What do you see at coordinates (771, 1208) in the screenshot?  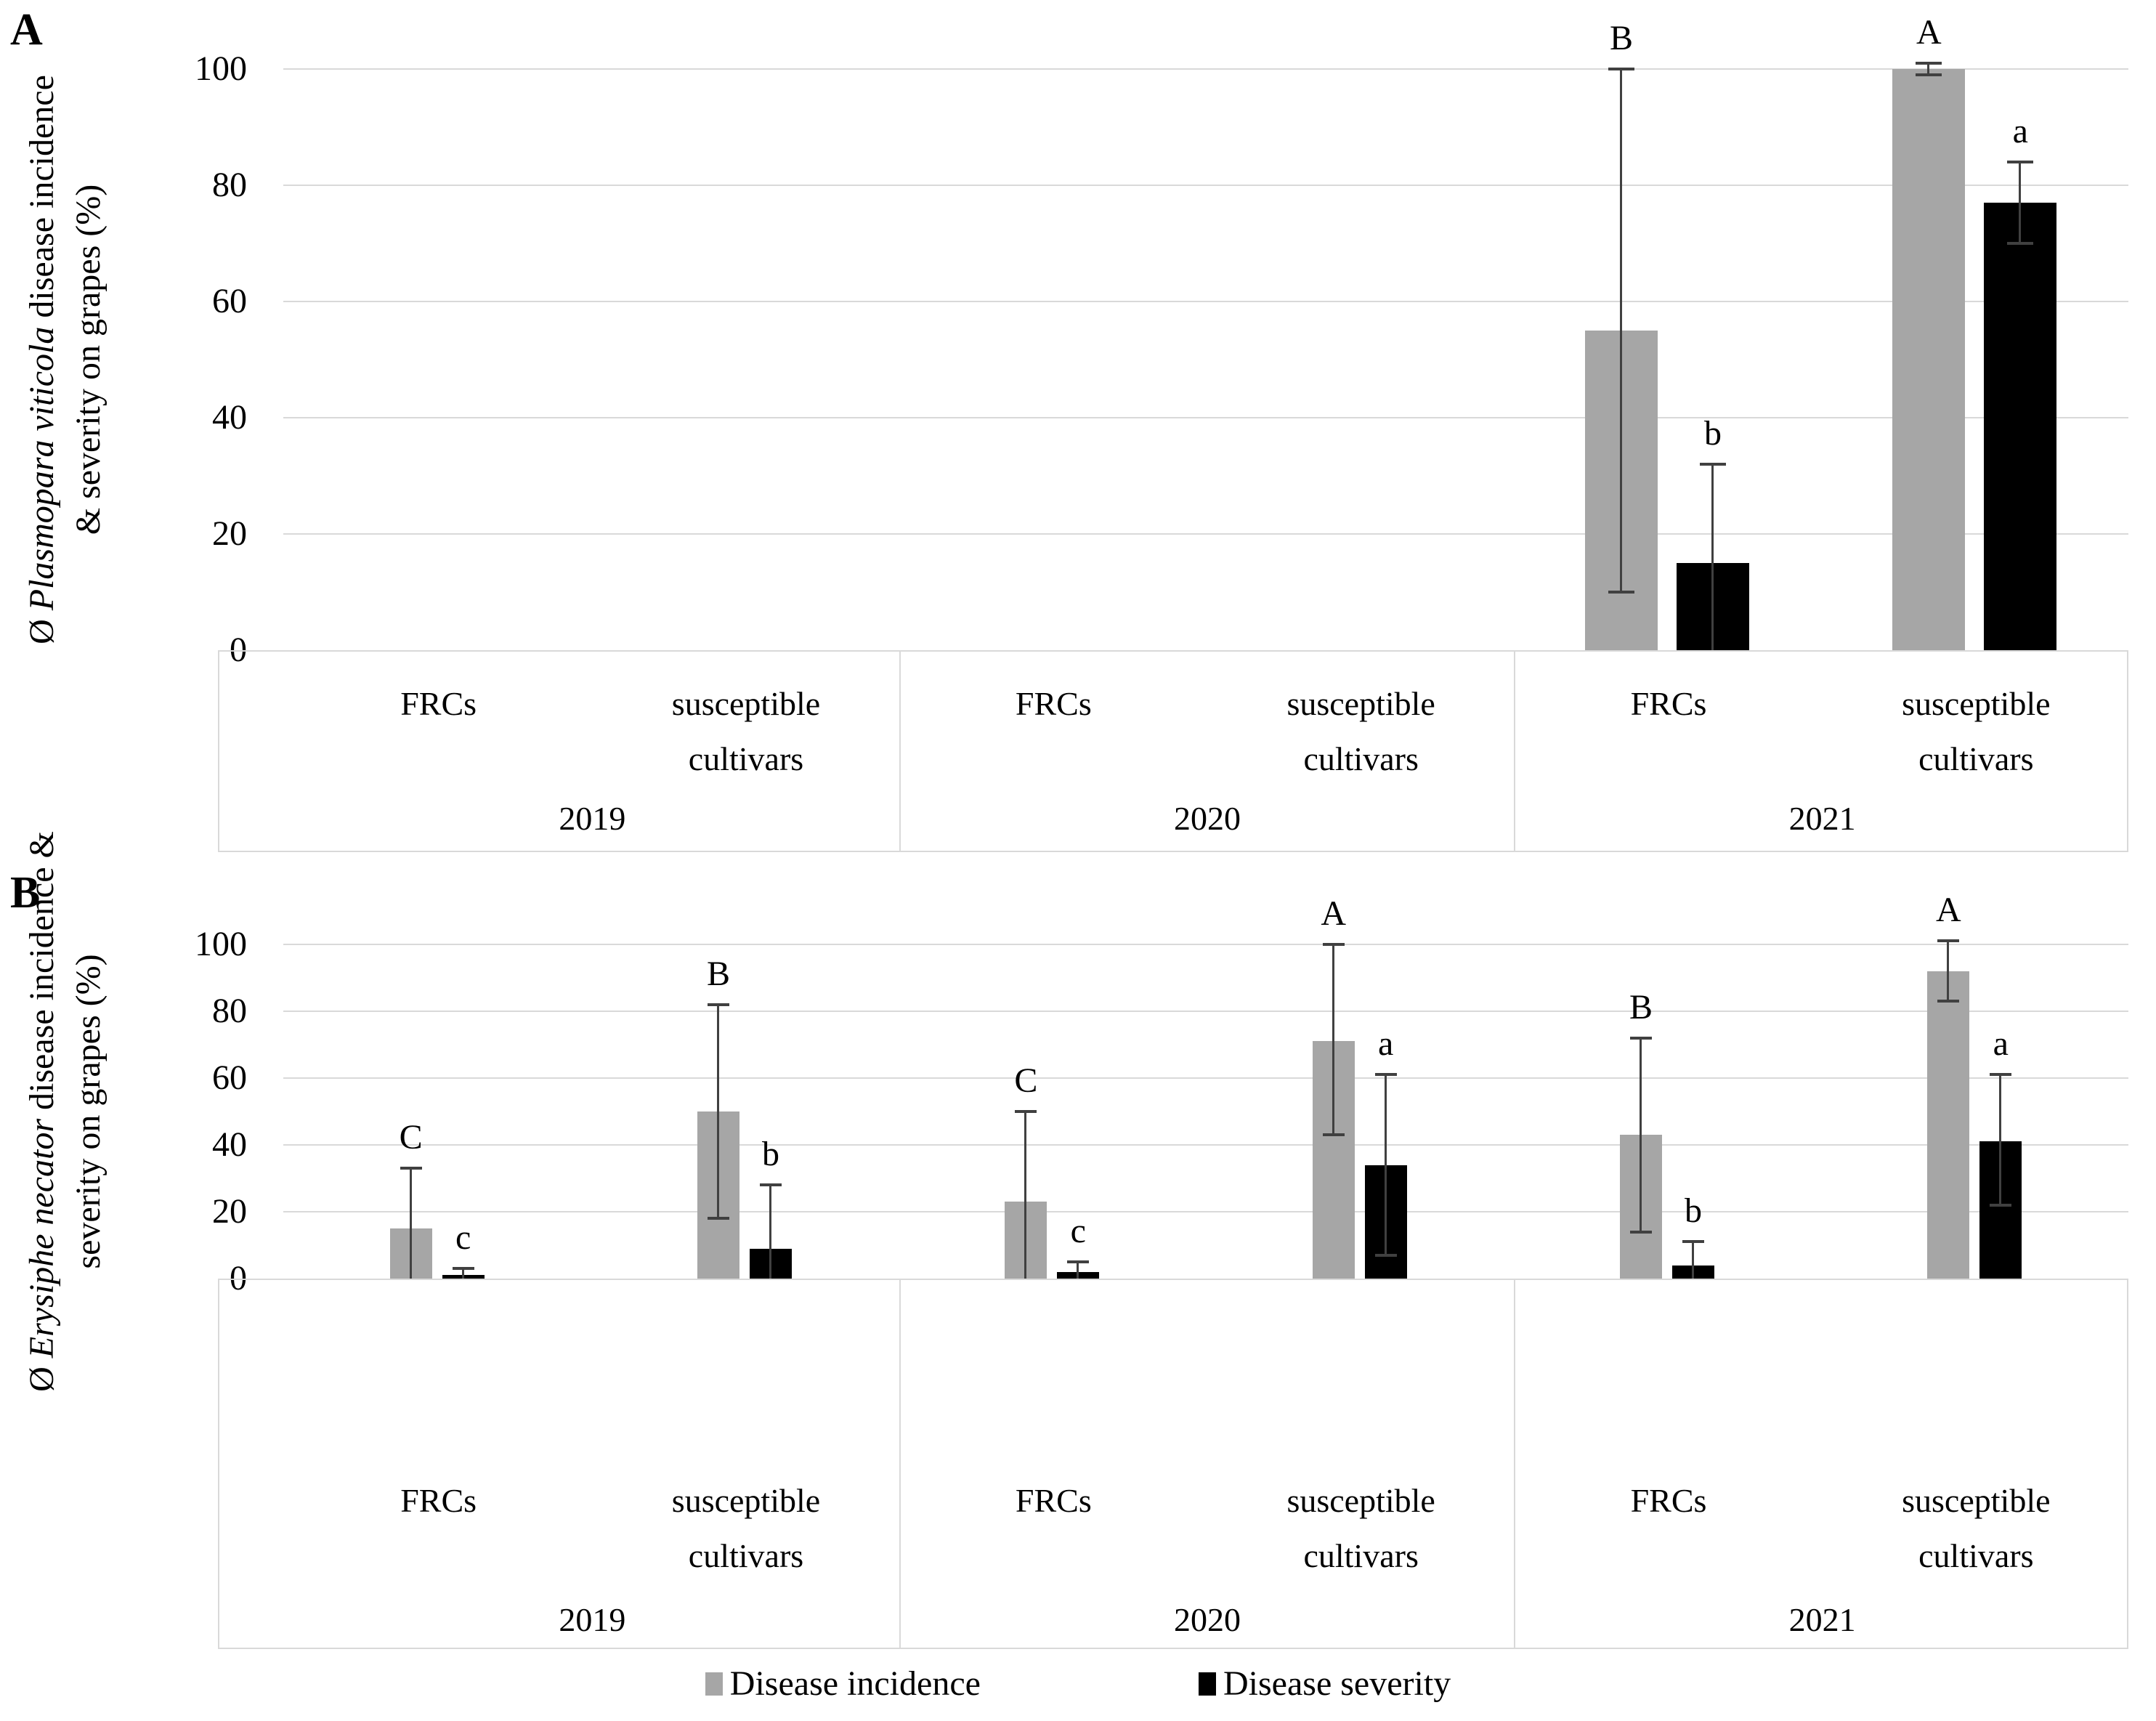 I see `bar-slot-severity: b` at bounding box center [771, 1208].